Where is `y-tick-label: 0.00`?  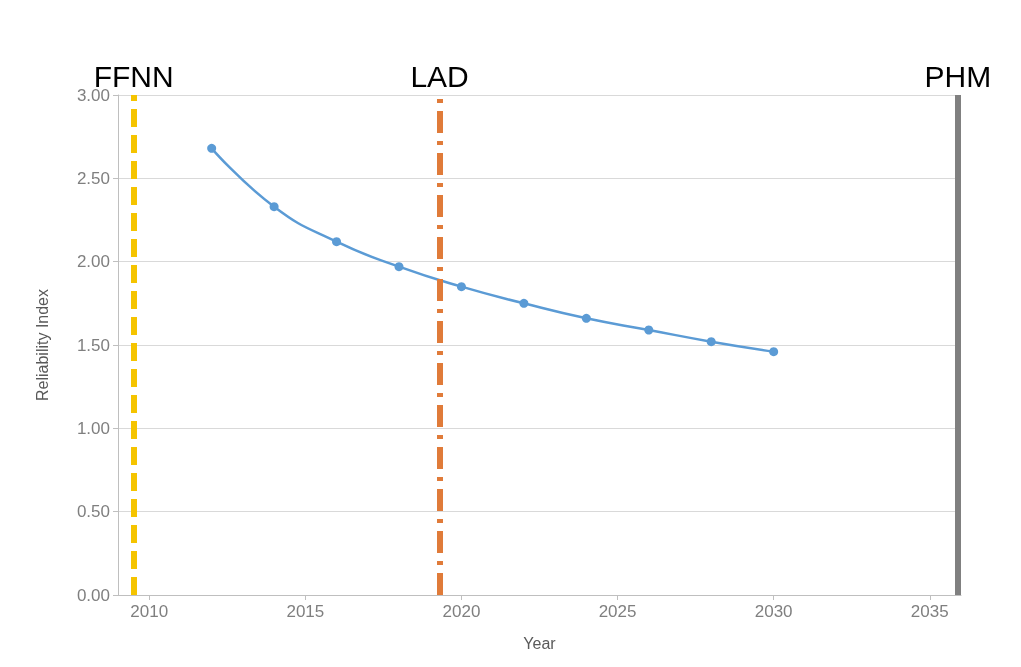 y-tick-label: 0.00 is located at coordinates (93, 595).